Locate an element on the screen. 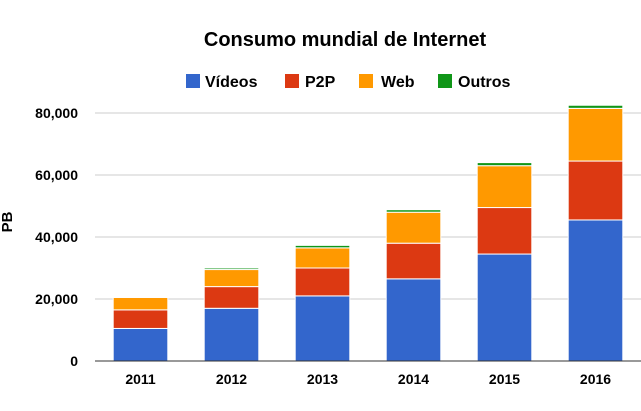 This screenshot has height=411, width=641. y-tick-label: 20,000 is located at coordinates (56, 299).